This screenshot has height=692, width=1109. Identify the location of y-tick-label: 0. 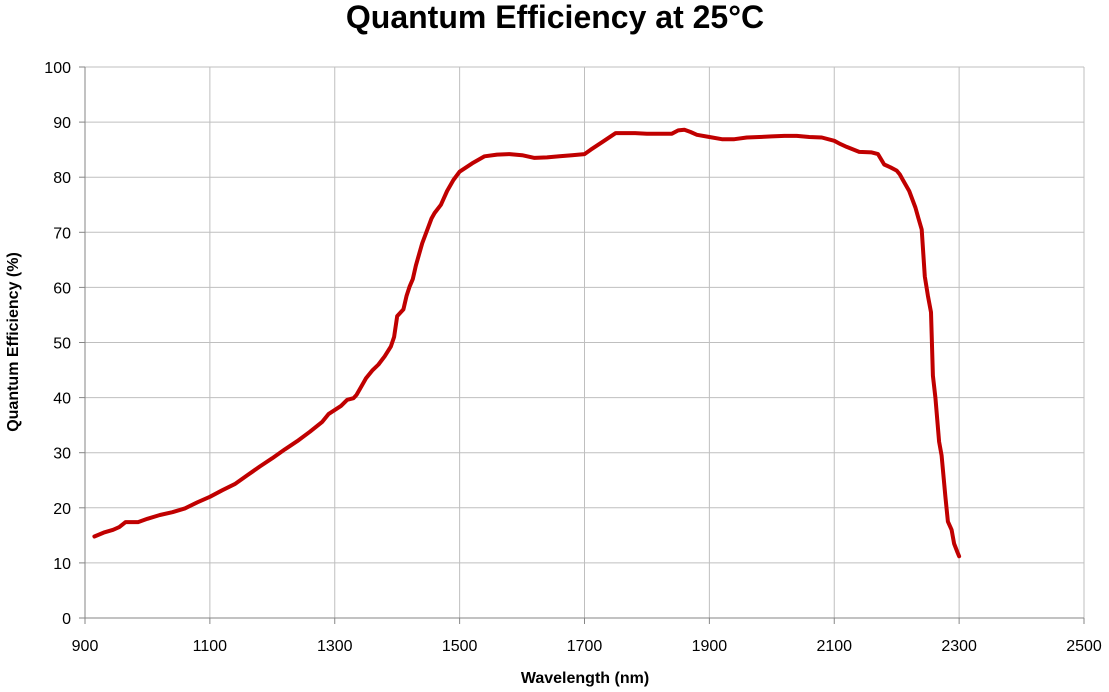
(66, 619).